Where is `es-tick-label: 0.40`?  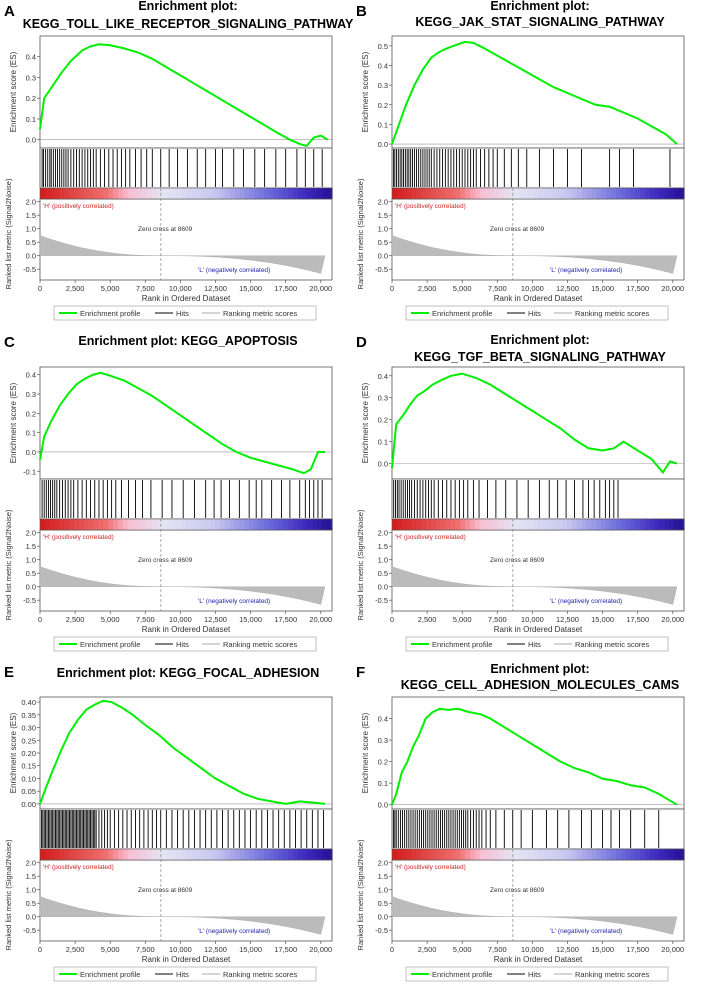
es-tick-label: 0.40 is located at coordinates (28, 702).